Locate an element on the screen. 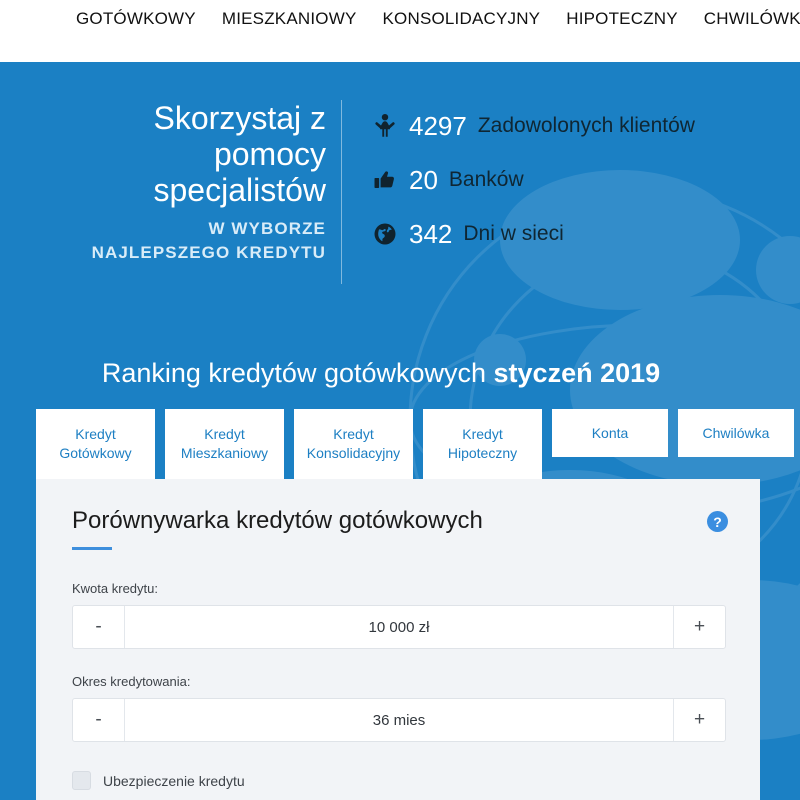 The image size is (800, 800). period-value: 36 mies is located at coordinates (399, 720).